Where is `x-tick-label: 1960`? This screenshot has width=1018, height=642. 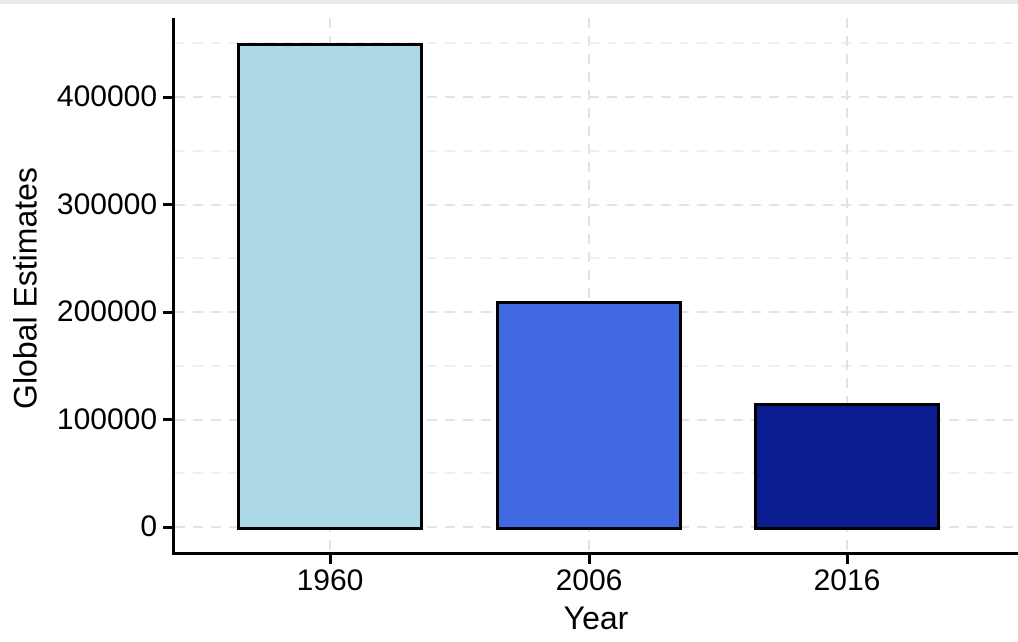 x-tick-label: 1960 is located at coordinates (330, 580).